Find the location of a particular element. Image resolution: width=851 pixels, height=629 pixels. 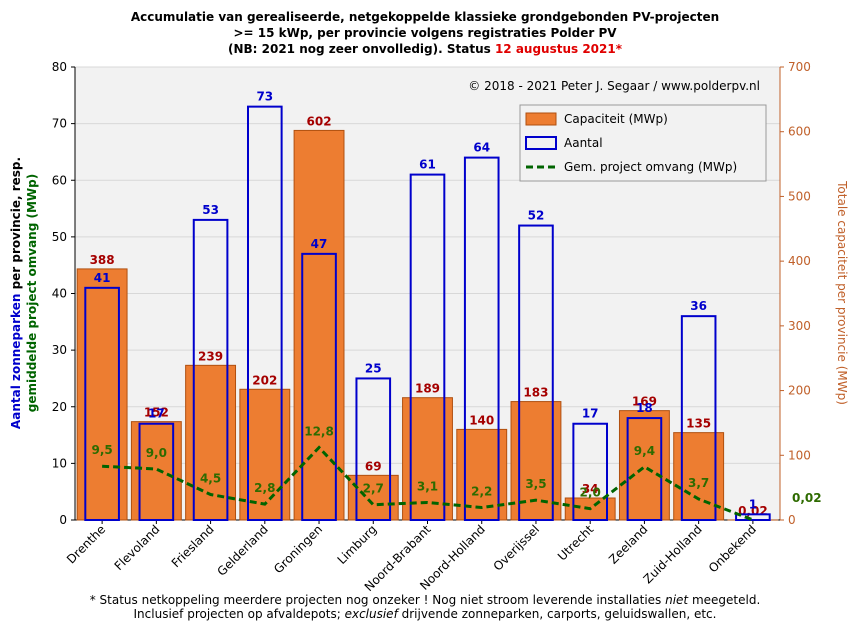

capacity-label: 189 is located at coordinates (427, 389).